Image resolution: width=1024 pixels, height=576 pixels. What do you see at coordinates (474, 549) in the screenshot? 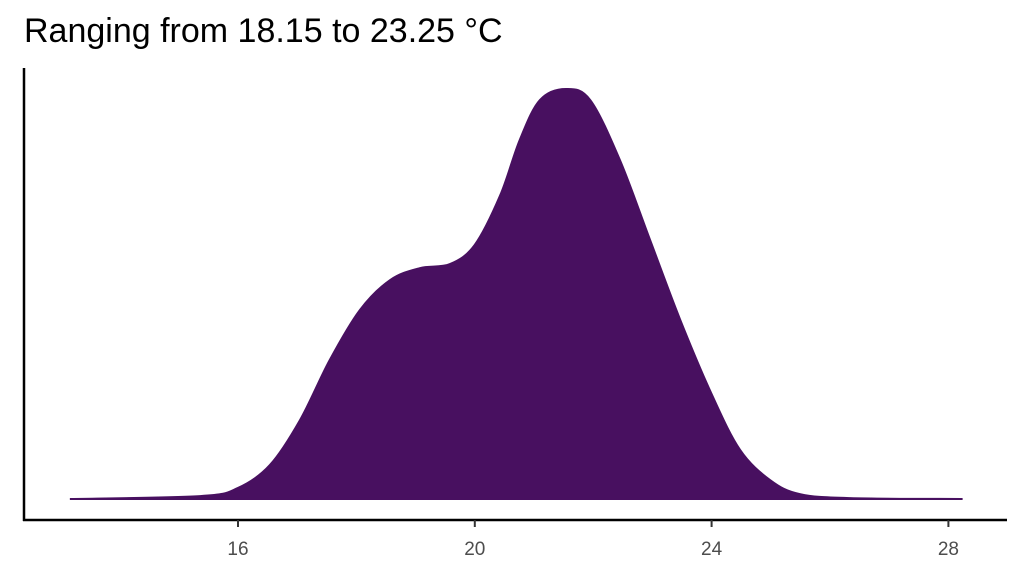
I see `x-tick-label: 20` at bounding box center [474, 549].